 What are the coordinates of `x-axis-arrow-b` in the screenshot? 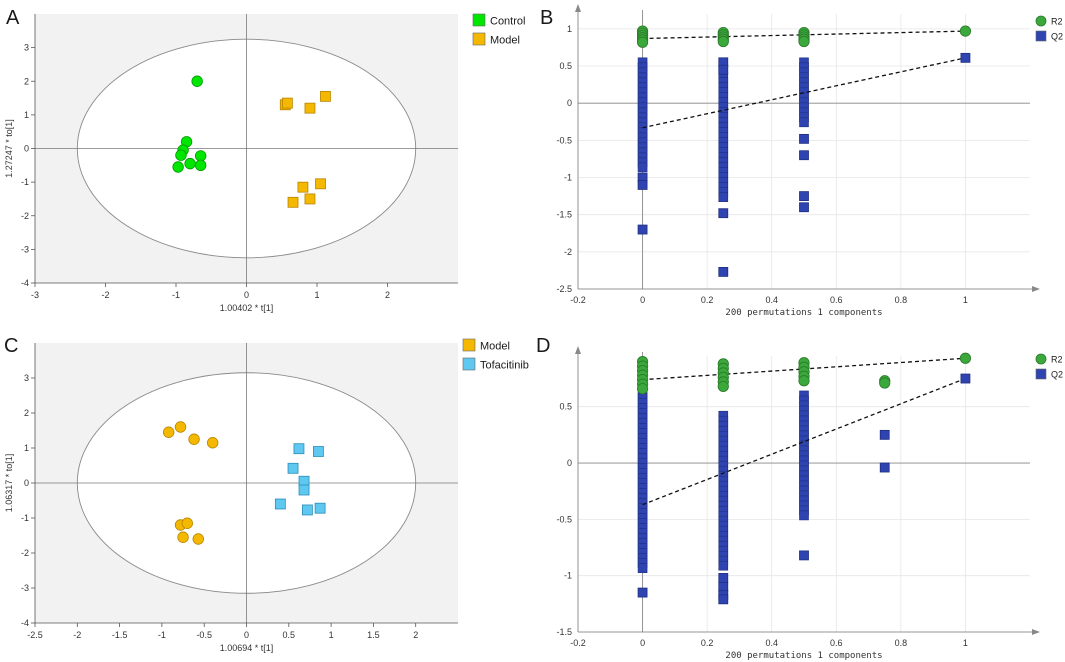 It's located at (1036, 289).